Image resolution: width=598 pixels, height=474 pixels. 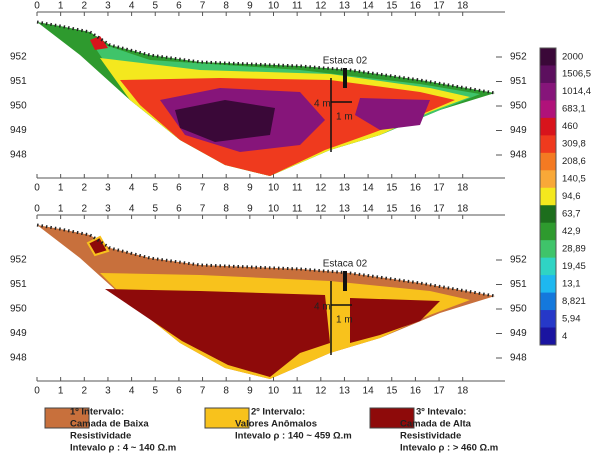 I want to click on legend-title: 2º Intervalo:, so click(x=278, y=412).